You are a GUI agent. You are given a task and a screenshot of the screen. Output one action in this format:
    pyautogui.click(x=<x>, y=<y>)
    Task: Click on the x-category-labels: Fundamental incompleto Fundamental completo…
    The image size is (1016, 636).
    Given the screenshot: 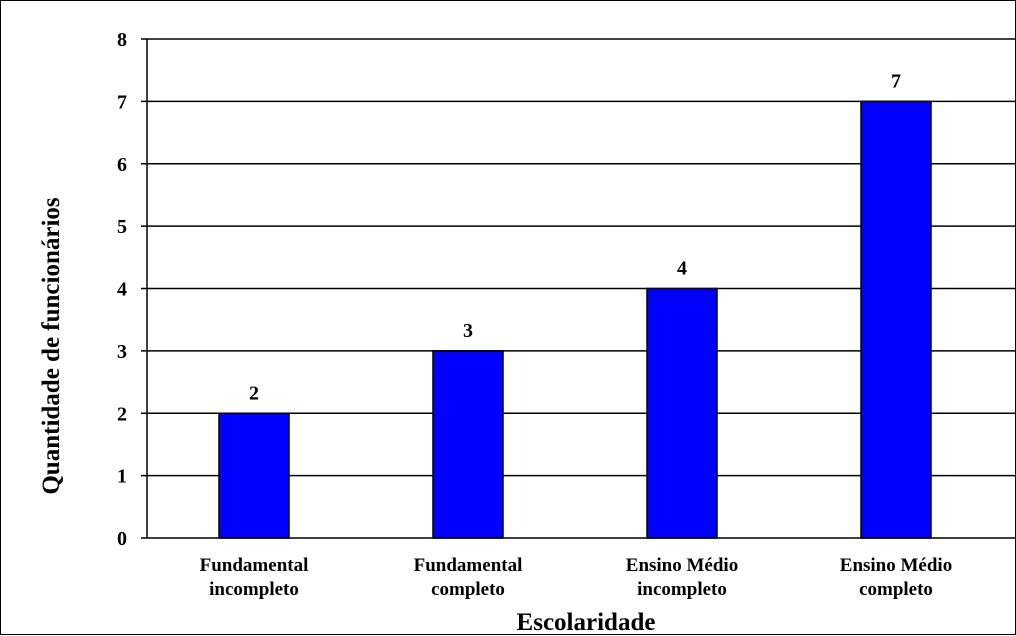 What is the action you would take?
    pyautogui.click(x=576, y=577)
    